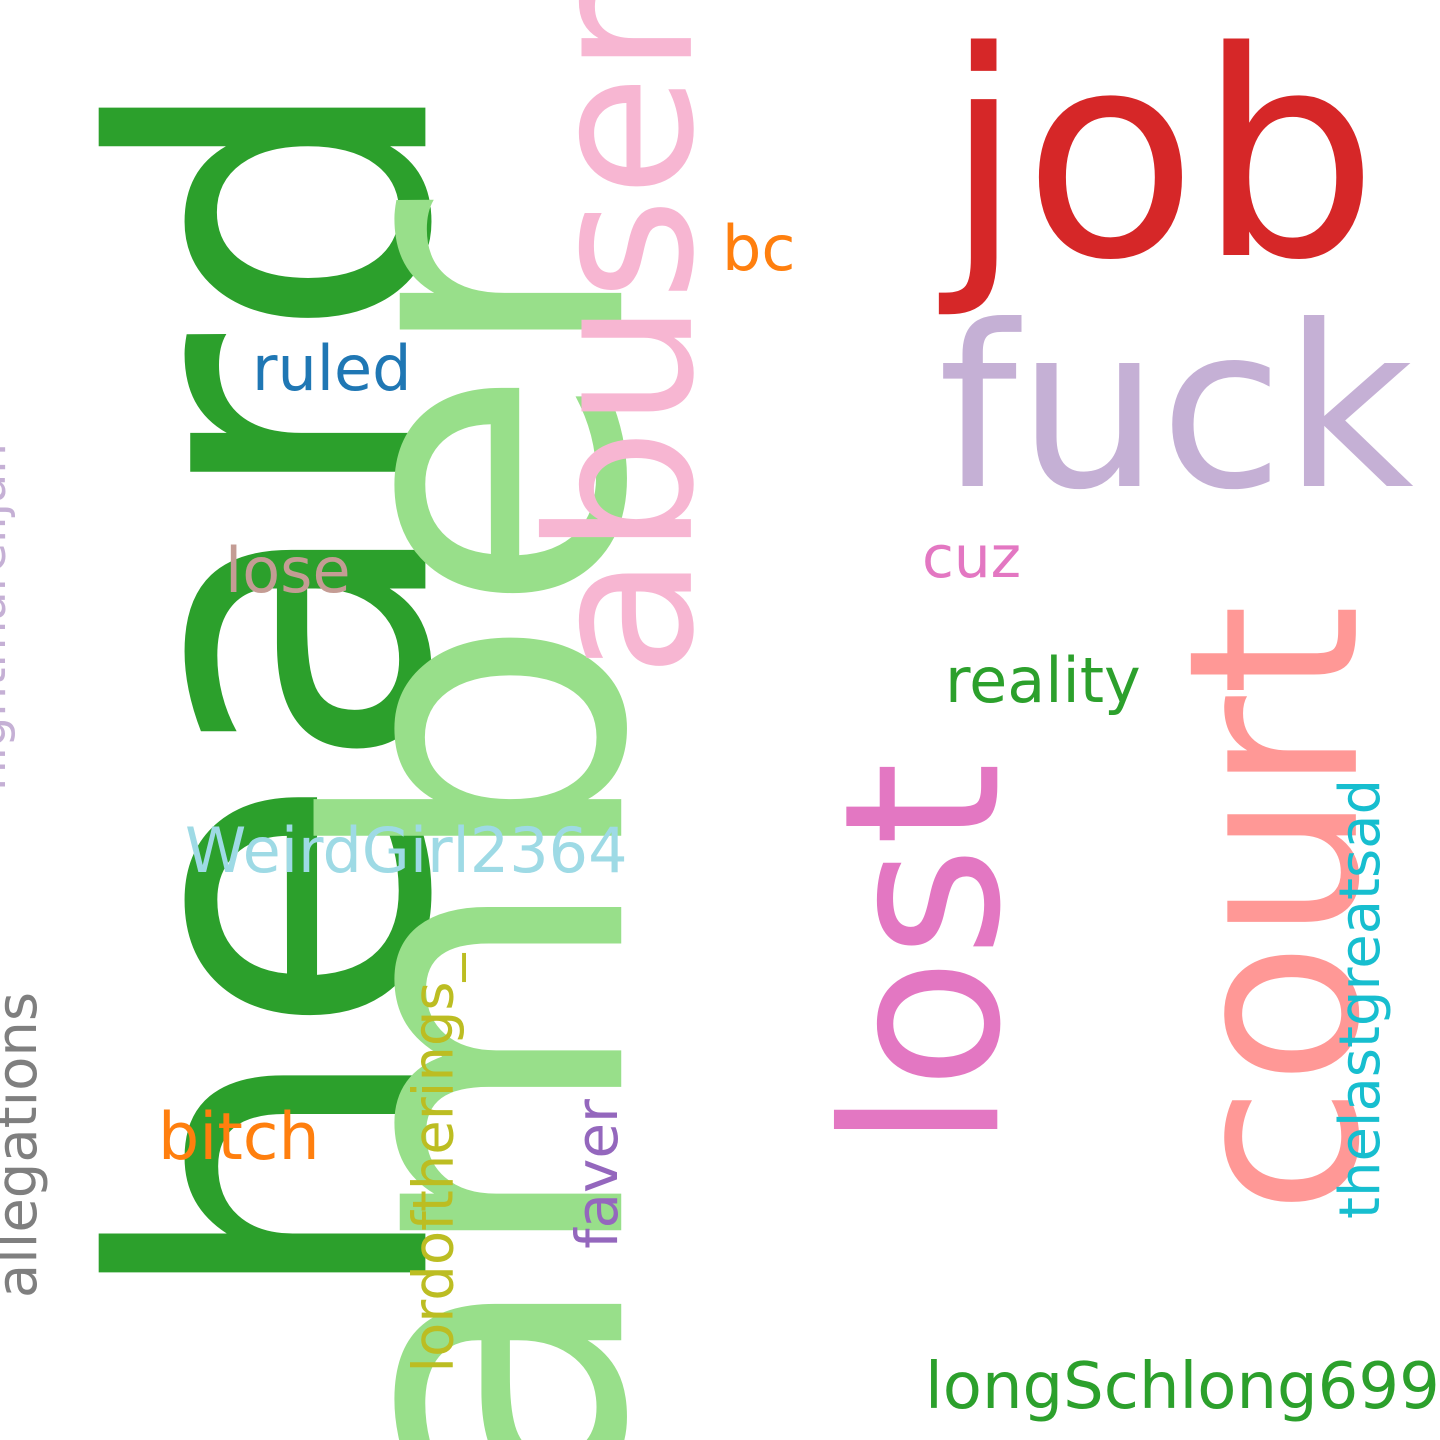 The height and width of the screenshot is (1440, 1440). Describe the element at coordinates (25, 1145) in the screenshot. I see `word-allegations: allegations` at that location.